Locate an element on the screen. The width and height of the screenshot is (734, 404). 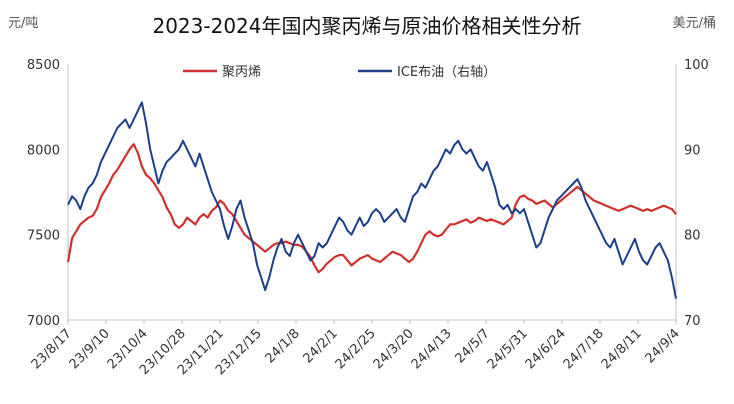
x-tick-label: 24/8/11 is located at coordinates (622, 349).